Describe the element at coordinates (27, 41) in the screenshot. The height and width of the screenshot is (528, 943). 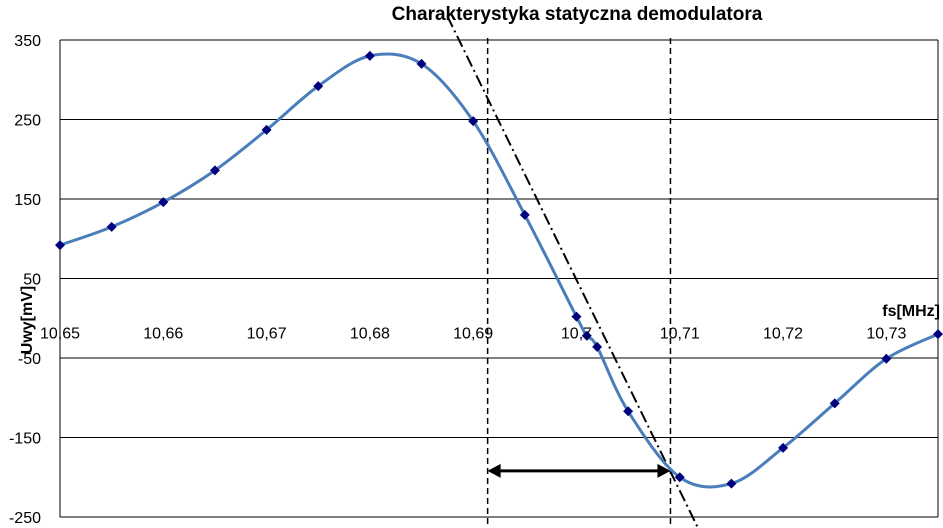
I see `y-tick-label: 350` at that location.